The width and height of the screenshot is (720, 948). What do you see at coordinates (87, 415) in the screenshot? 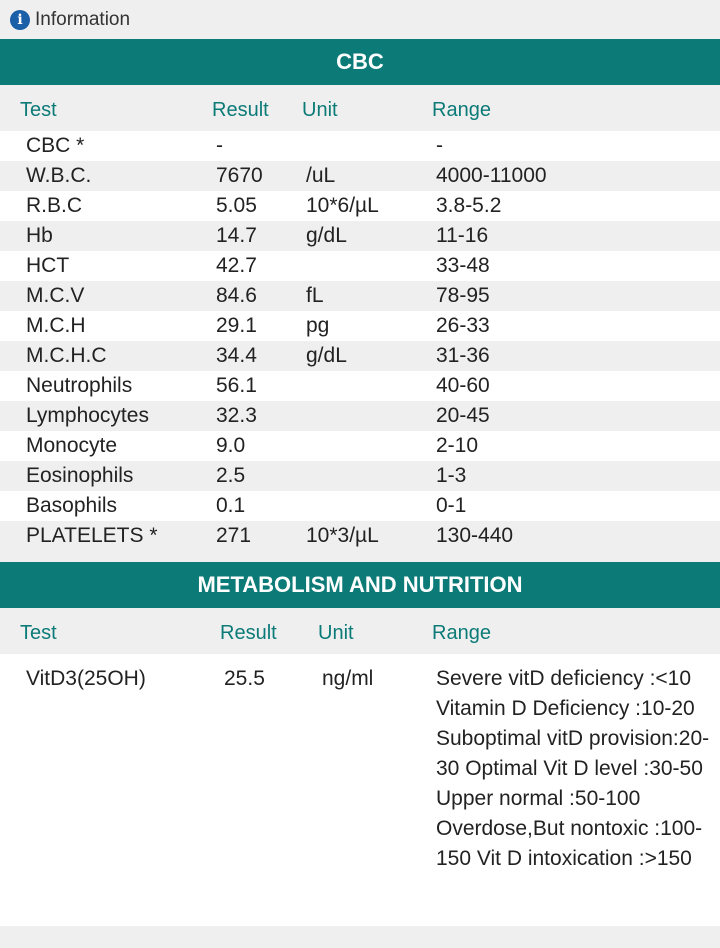
I see `test-name: Lymphocytes` at bounding box center [87, 415].